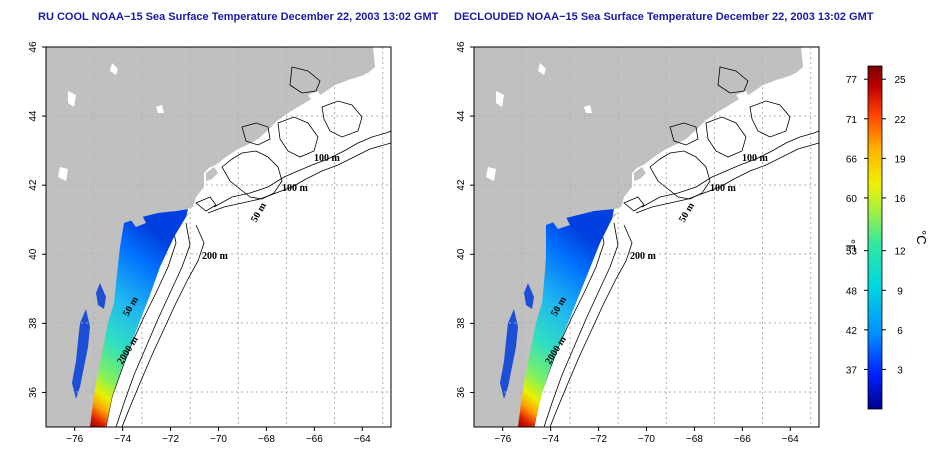 Image resolution: width=950 pixels, height=475 pixels. What do you see at coordinates (314, 439) in the screenshot?
I see `left-lon-tick-label: −66` at bounding box center [314, 439].